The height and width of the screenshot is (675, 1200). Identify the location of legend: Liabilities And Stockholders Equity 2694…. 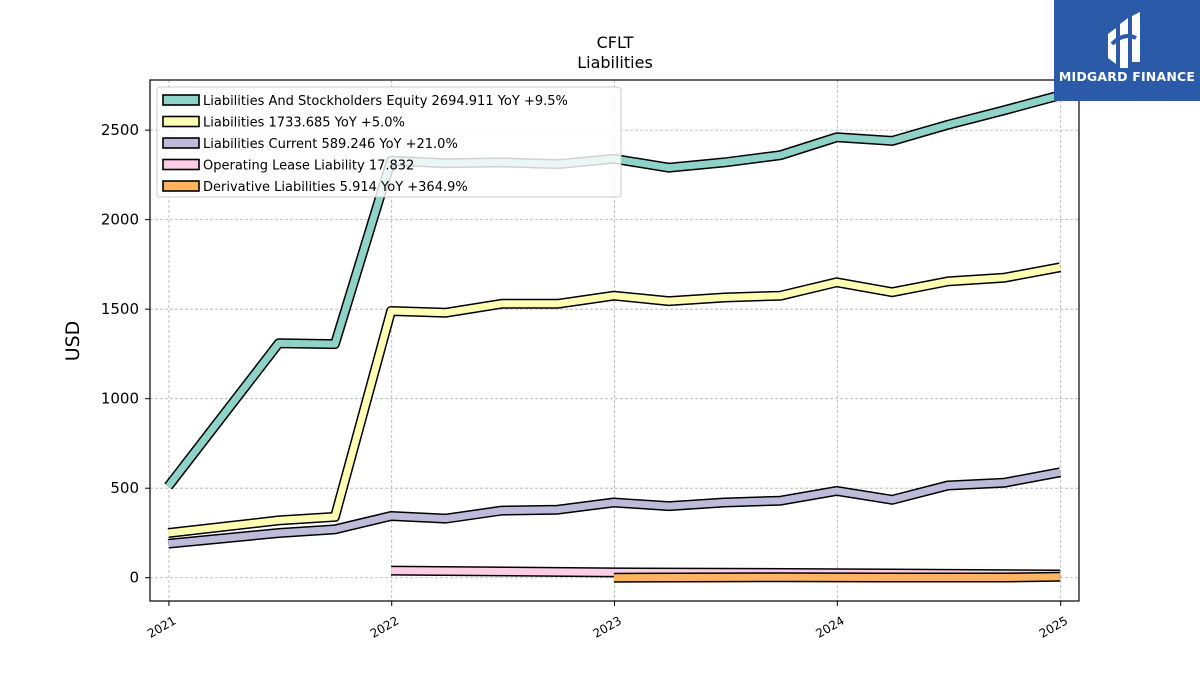
(389, 142).